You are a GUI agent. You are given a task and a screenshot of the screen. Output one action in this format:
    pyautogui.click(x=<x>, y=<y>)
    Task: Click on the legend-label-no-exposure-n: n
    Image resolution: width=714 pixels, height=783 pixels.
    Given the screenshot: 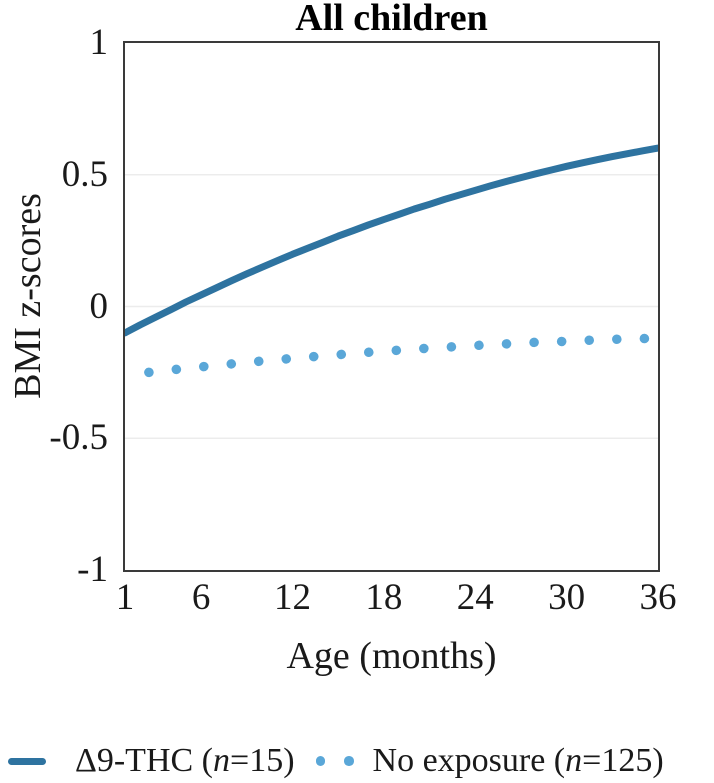 What is the action you would take?
    pyautogui.click(x=574, y=760)
    